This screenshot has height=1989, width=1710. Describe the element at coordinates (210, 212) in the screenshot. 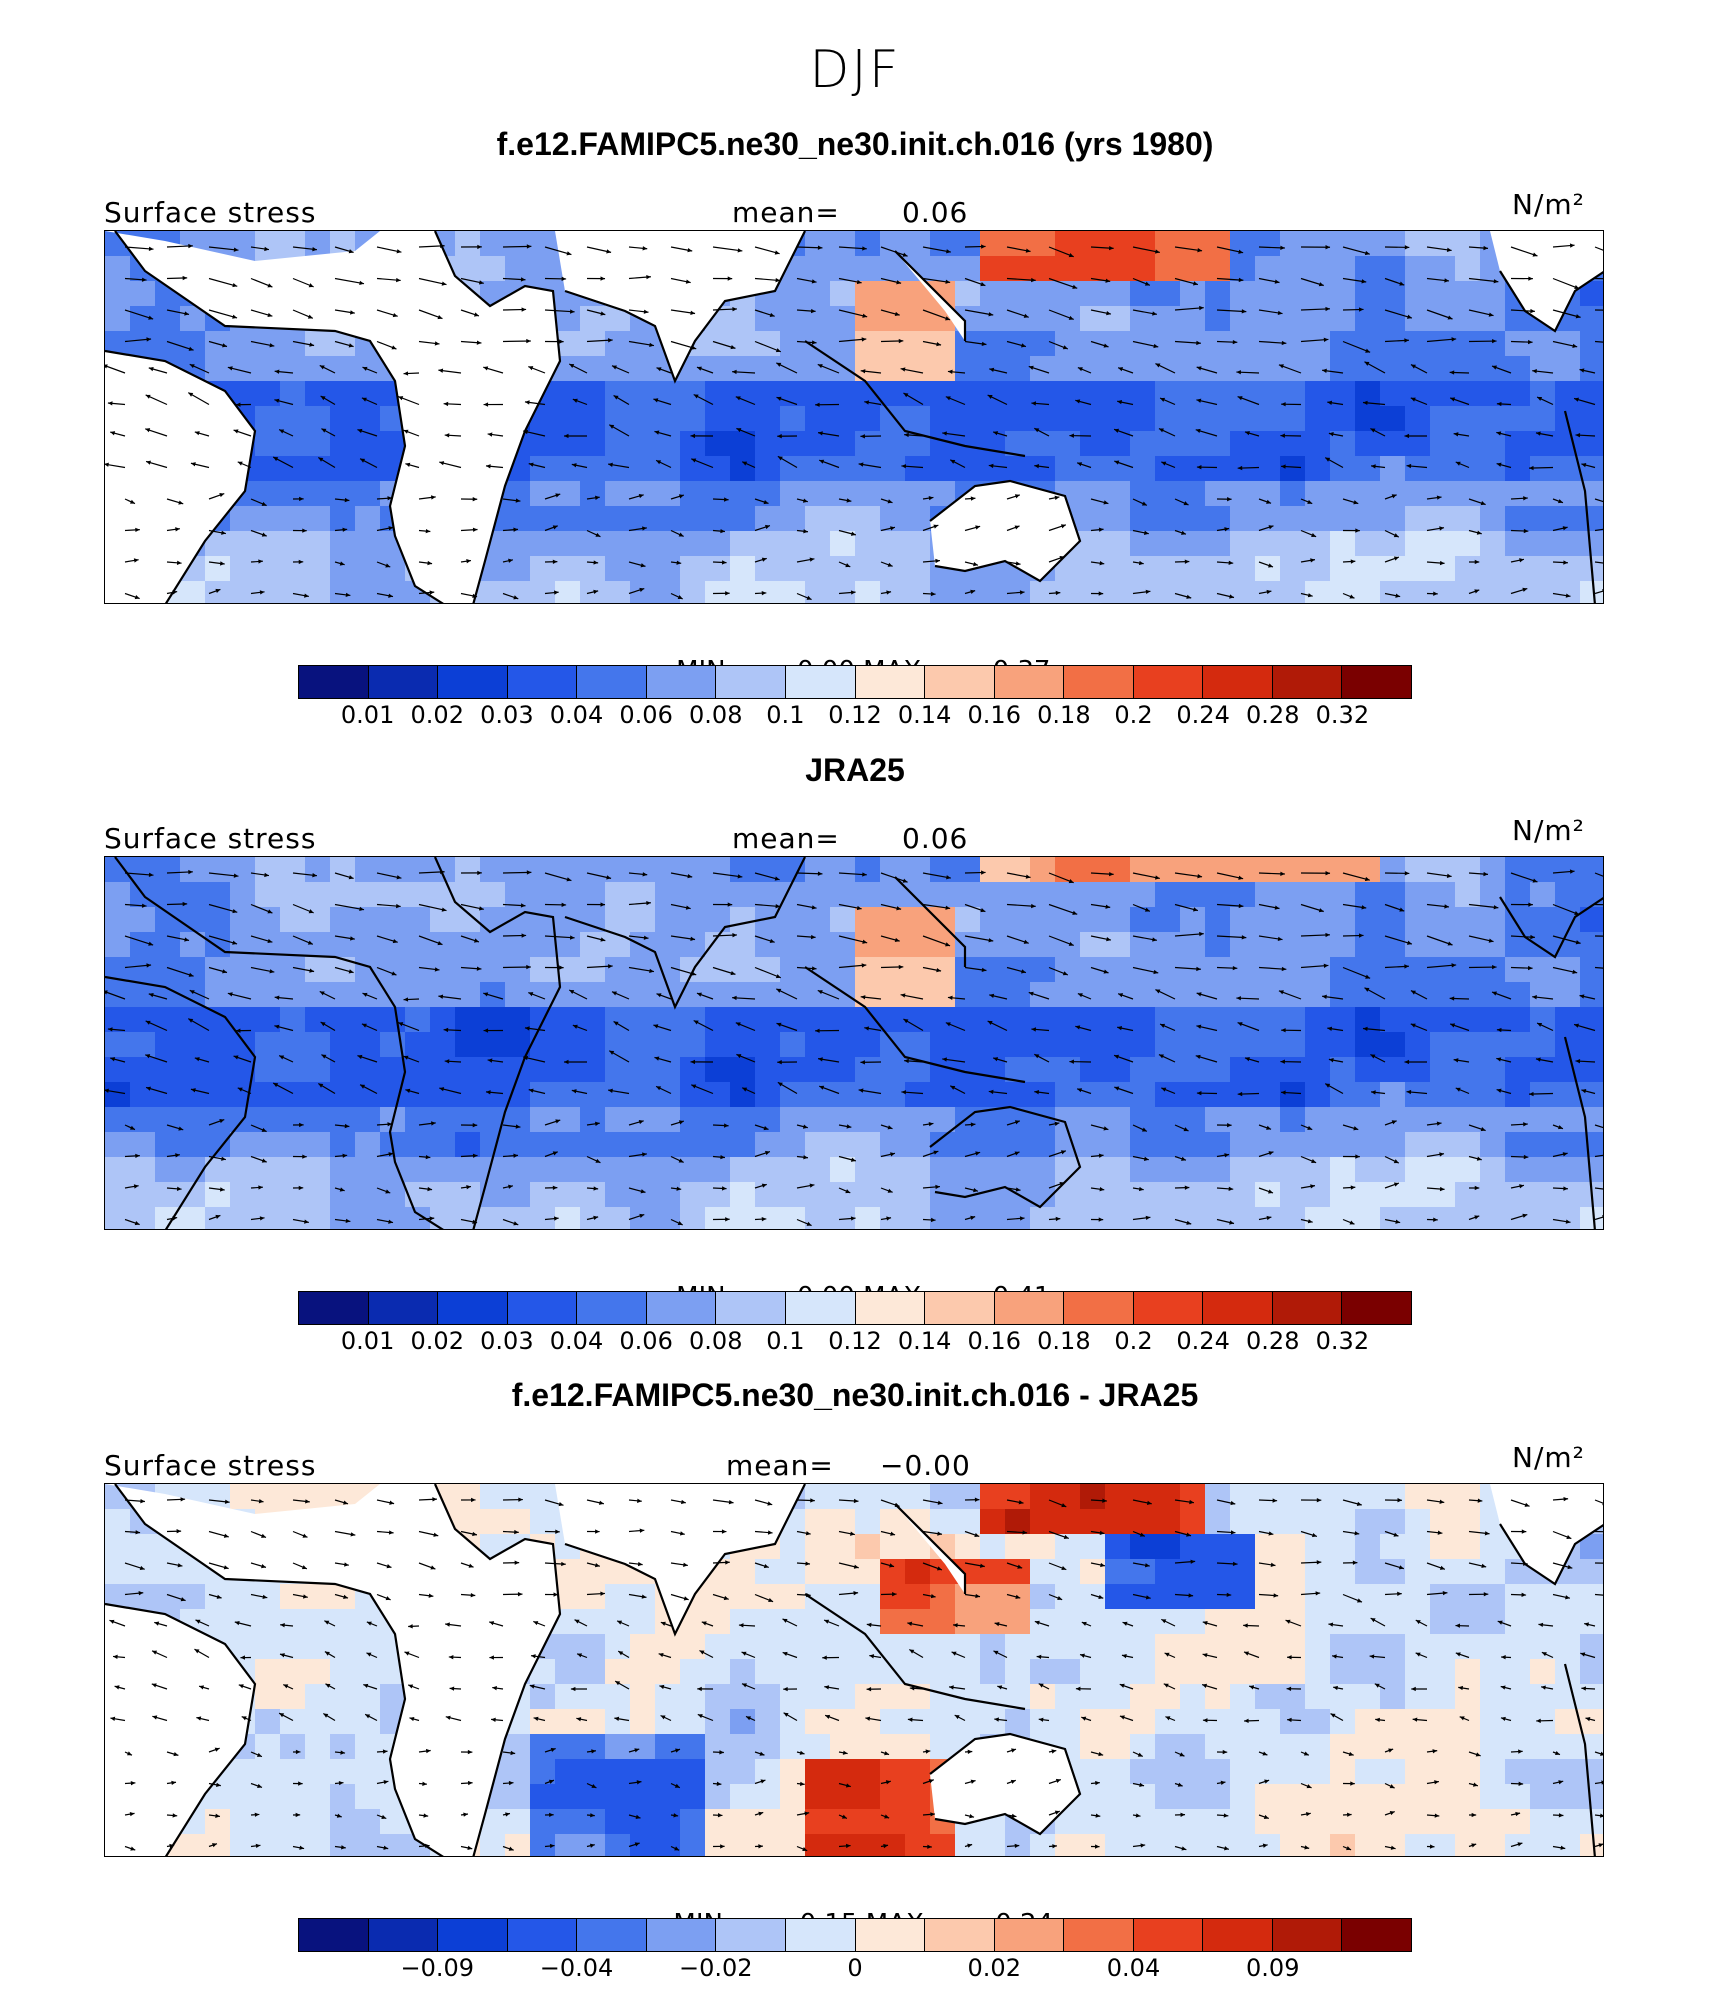

I see `panel-1-field-label: Surface stress` at that location.